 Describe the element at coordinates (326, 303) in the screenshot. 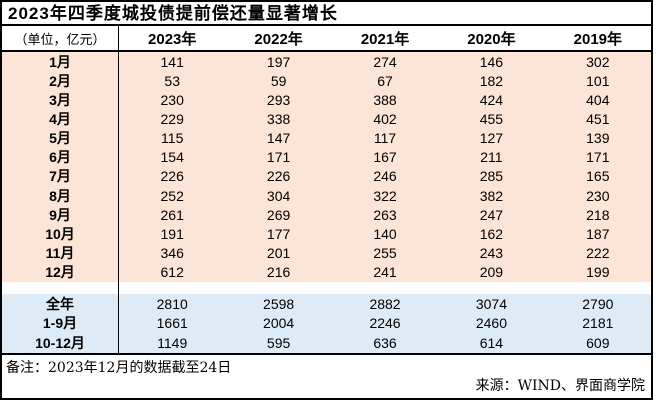

I see `table-row: 全年 2810 2598 2882 3074 2790` at that location.